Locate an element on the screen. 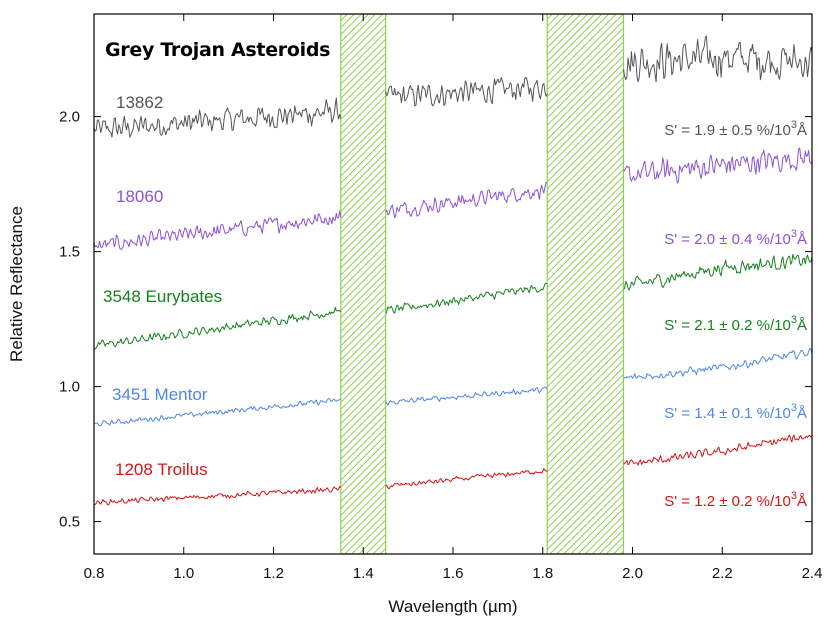 This screenshot has width=830, height=624. y-tick-label: 1.5 is located at coordinates (69, 252).